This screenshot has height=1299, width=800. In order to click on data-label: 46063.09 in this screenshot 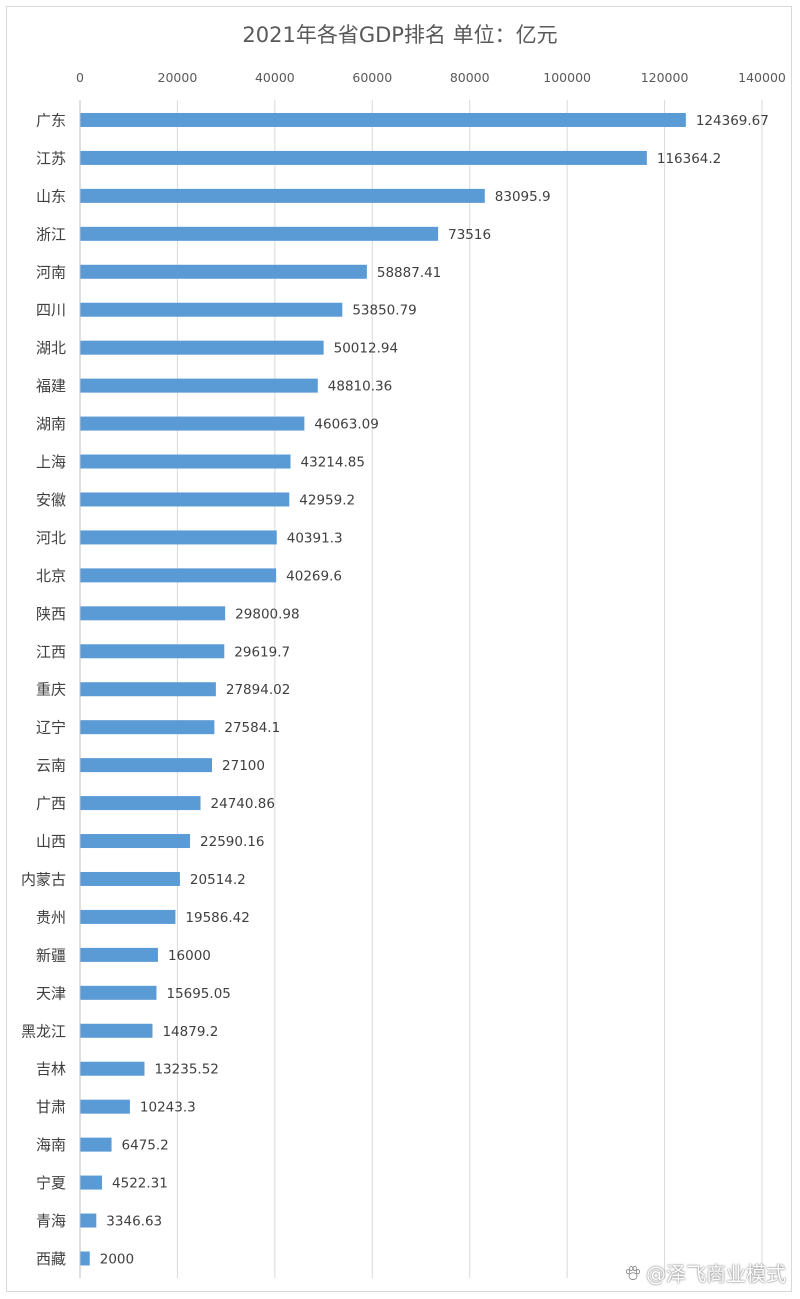, I will do `click(346, 425)`.